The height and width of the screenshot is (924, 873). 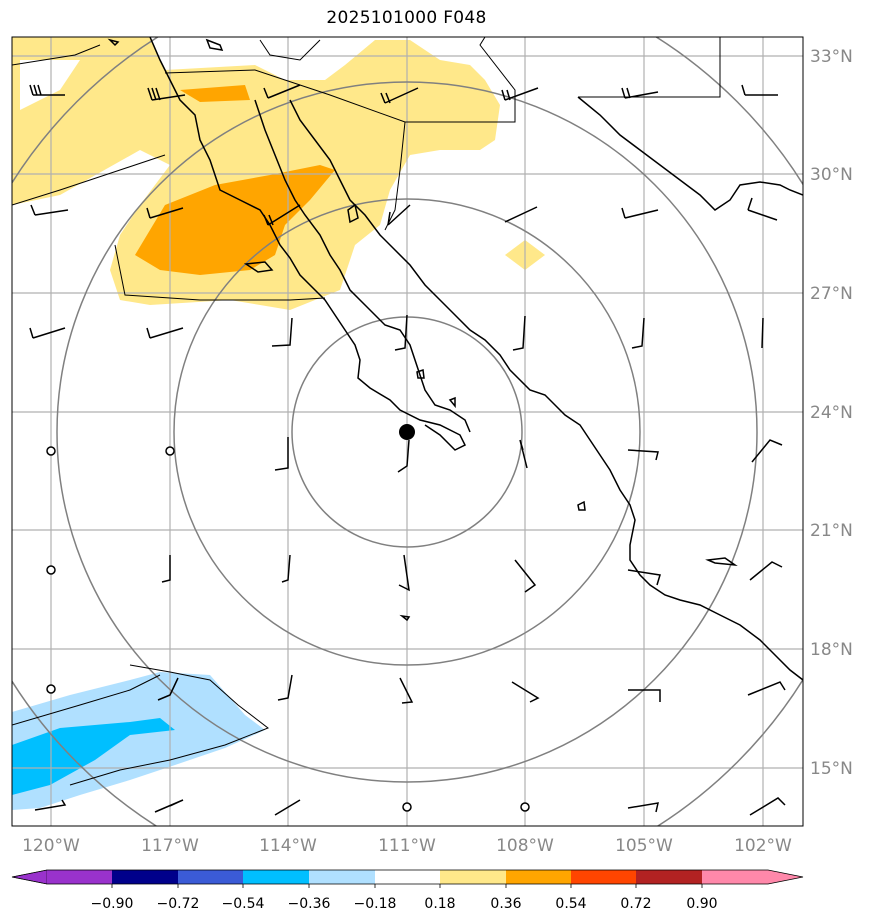 I want to click on colorbar-label: −0.90, so click(x=112, y=904).